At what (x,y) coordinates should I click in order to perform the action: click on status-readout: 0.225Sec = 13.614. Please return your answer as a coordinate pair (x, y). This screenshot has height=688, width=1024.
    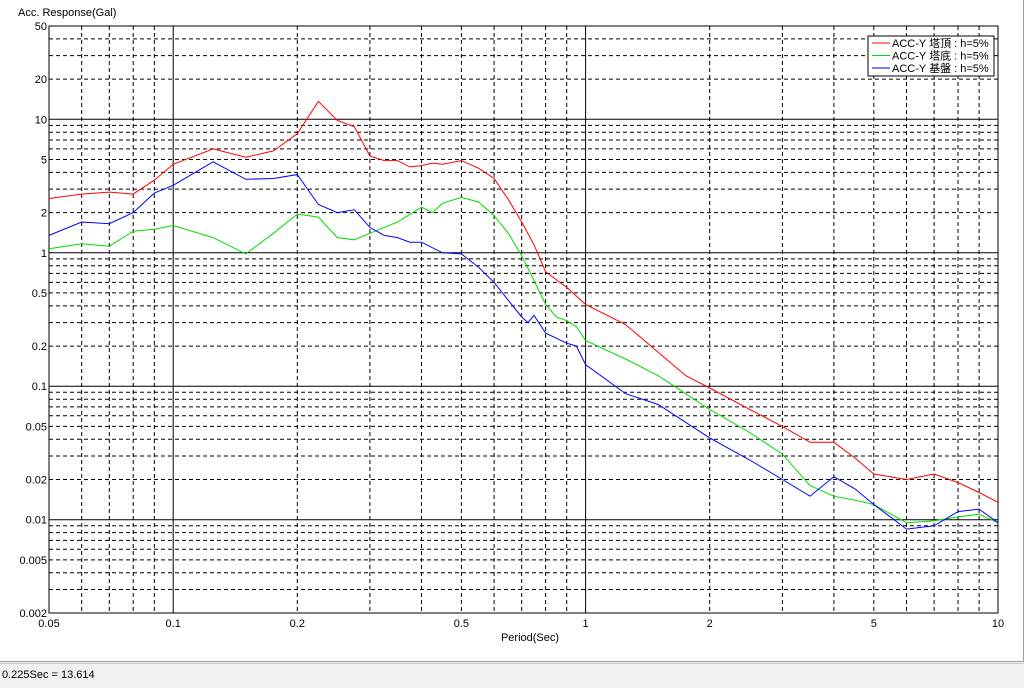
    Looking at the image, I should click on (48, 675).